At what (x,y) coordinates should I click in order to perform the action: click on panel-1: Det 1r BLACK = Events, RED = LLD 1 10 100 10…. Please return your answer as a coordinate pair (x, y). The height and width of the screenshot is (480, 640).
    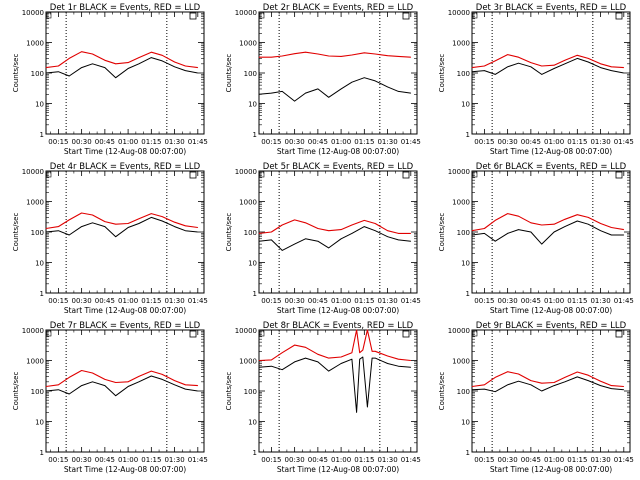
    Looking at the image, I should click on (110, 79).